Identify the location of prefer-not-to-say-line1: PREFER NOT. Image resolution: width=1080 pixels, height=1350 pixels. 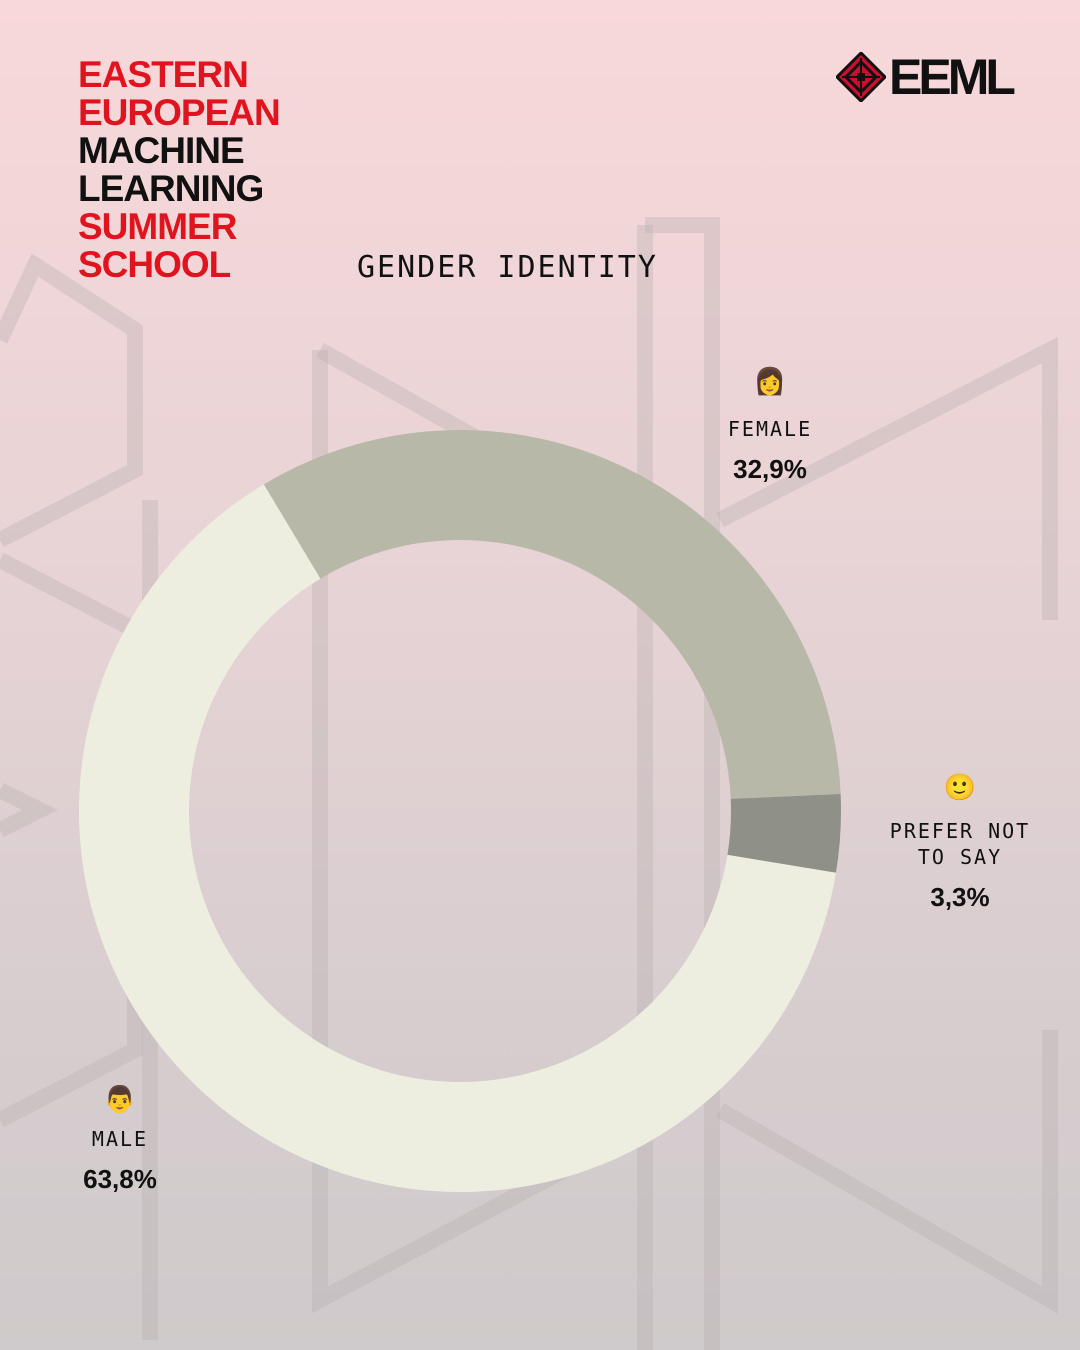
(960, 831).